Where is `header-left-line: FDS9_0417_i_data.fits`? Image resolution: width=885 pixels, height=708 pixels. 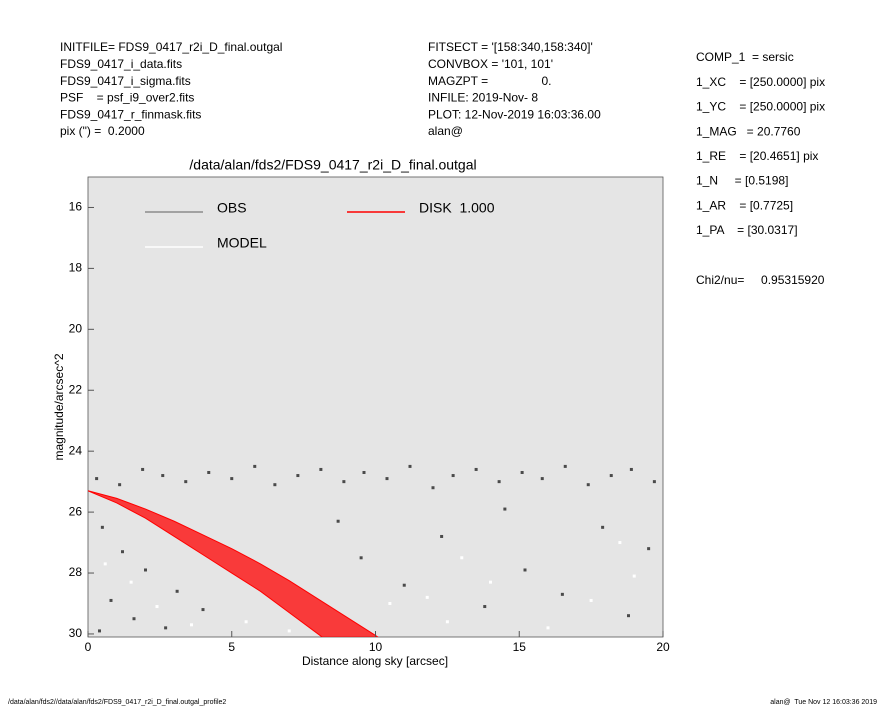
header-left-line: FDS9_0417_i_data.fits is located at coordinates (121, 64).